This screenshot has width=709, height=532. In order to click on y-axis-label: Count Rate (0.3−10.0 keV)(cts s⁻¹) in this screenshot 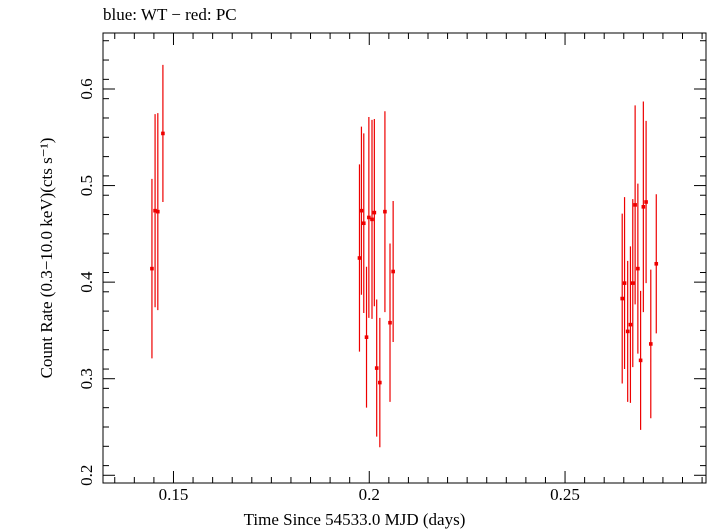, I will do `click(46, 258)`.